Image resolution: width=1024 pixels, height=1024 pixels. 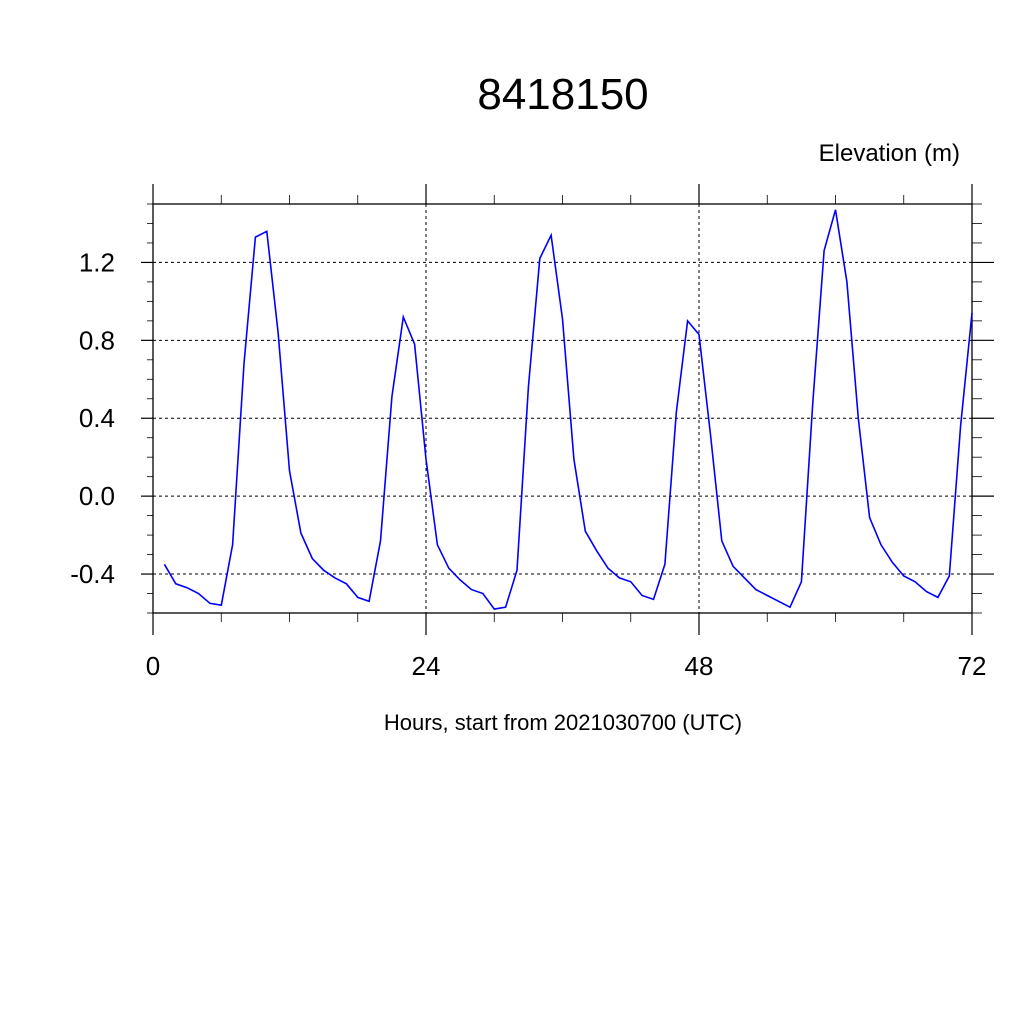 I want to click on x-axis-label: Hours, start from 2021030700 (UTC), so click(x=563, y=722).